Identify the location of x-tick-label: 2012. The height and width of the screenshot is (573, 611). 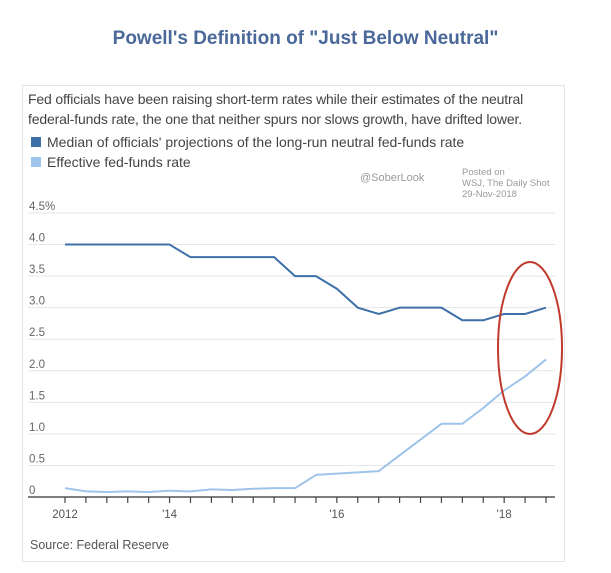
(65, 515).